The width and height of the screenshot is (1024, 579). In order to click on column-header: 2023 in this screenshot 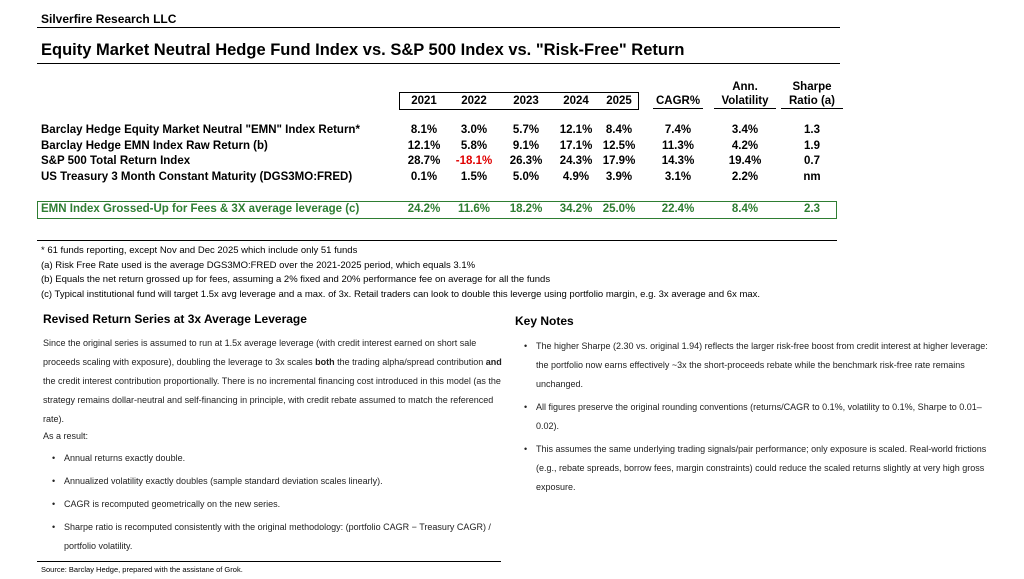, I will do `click(526, 101)`.